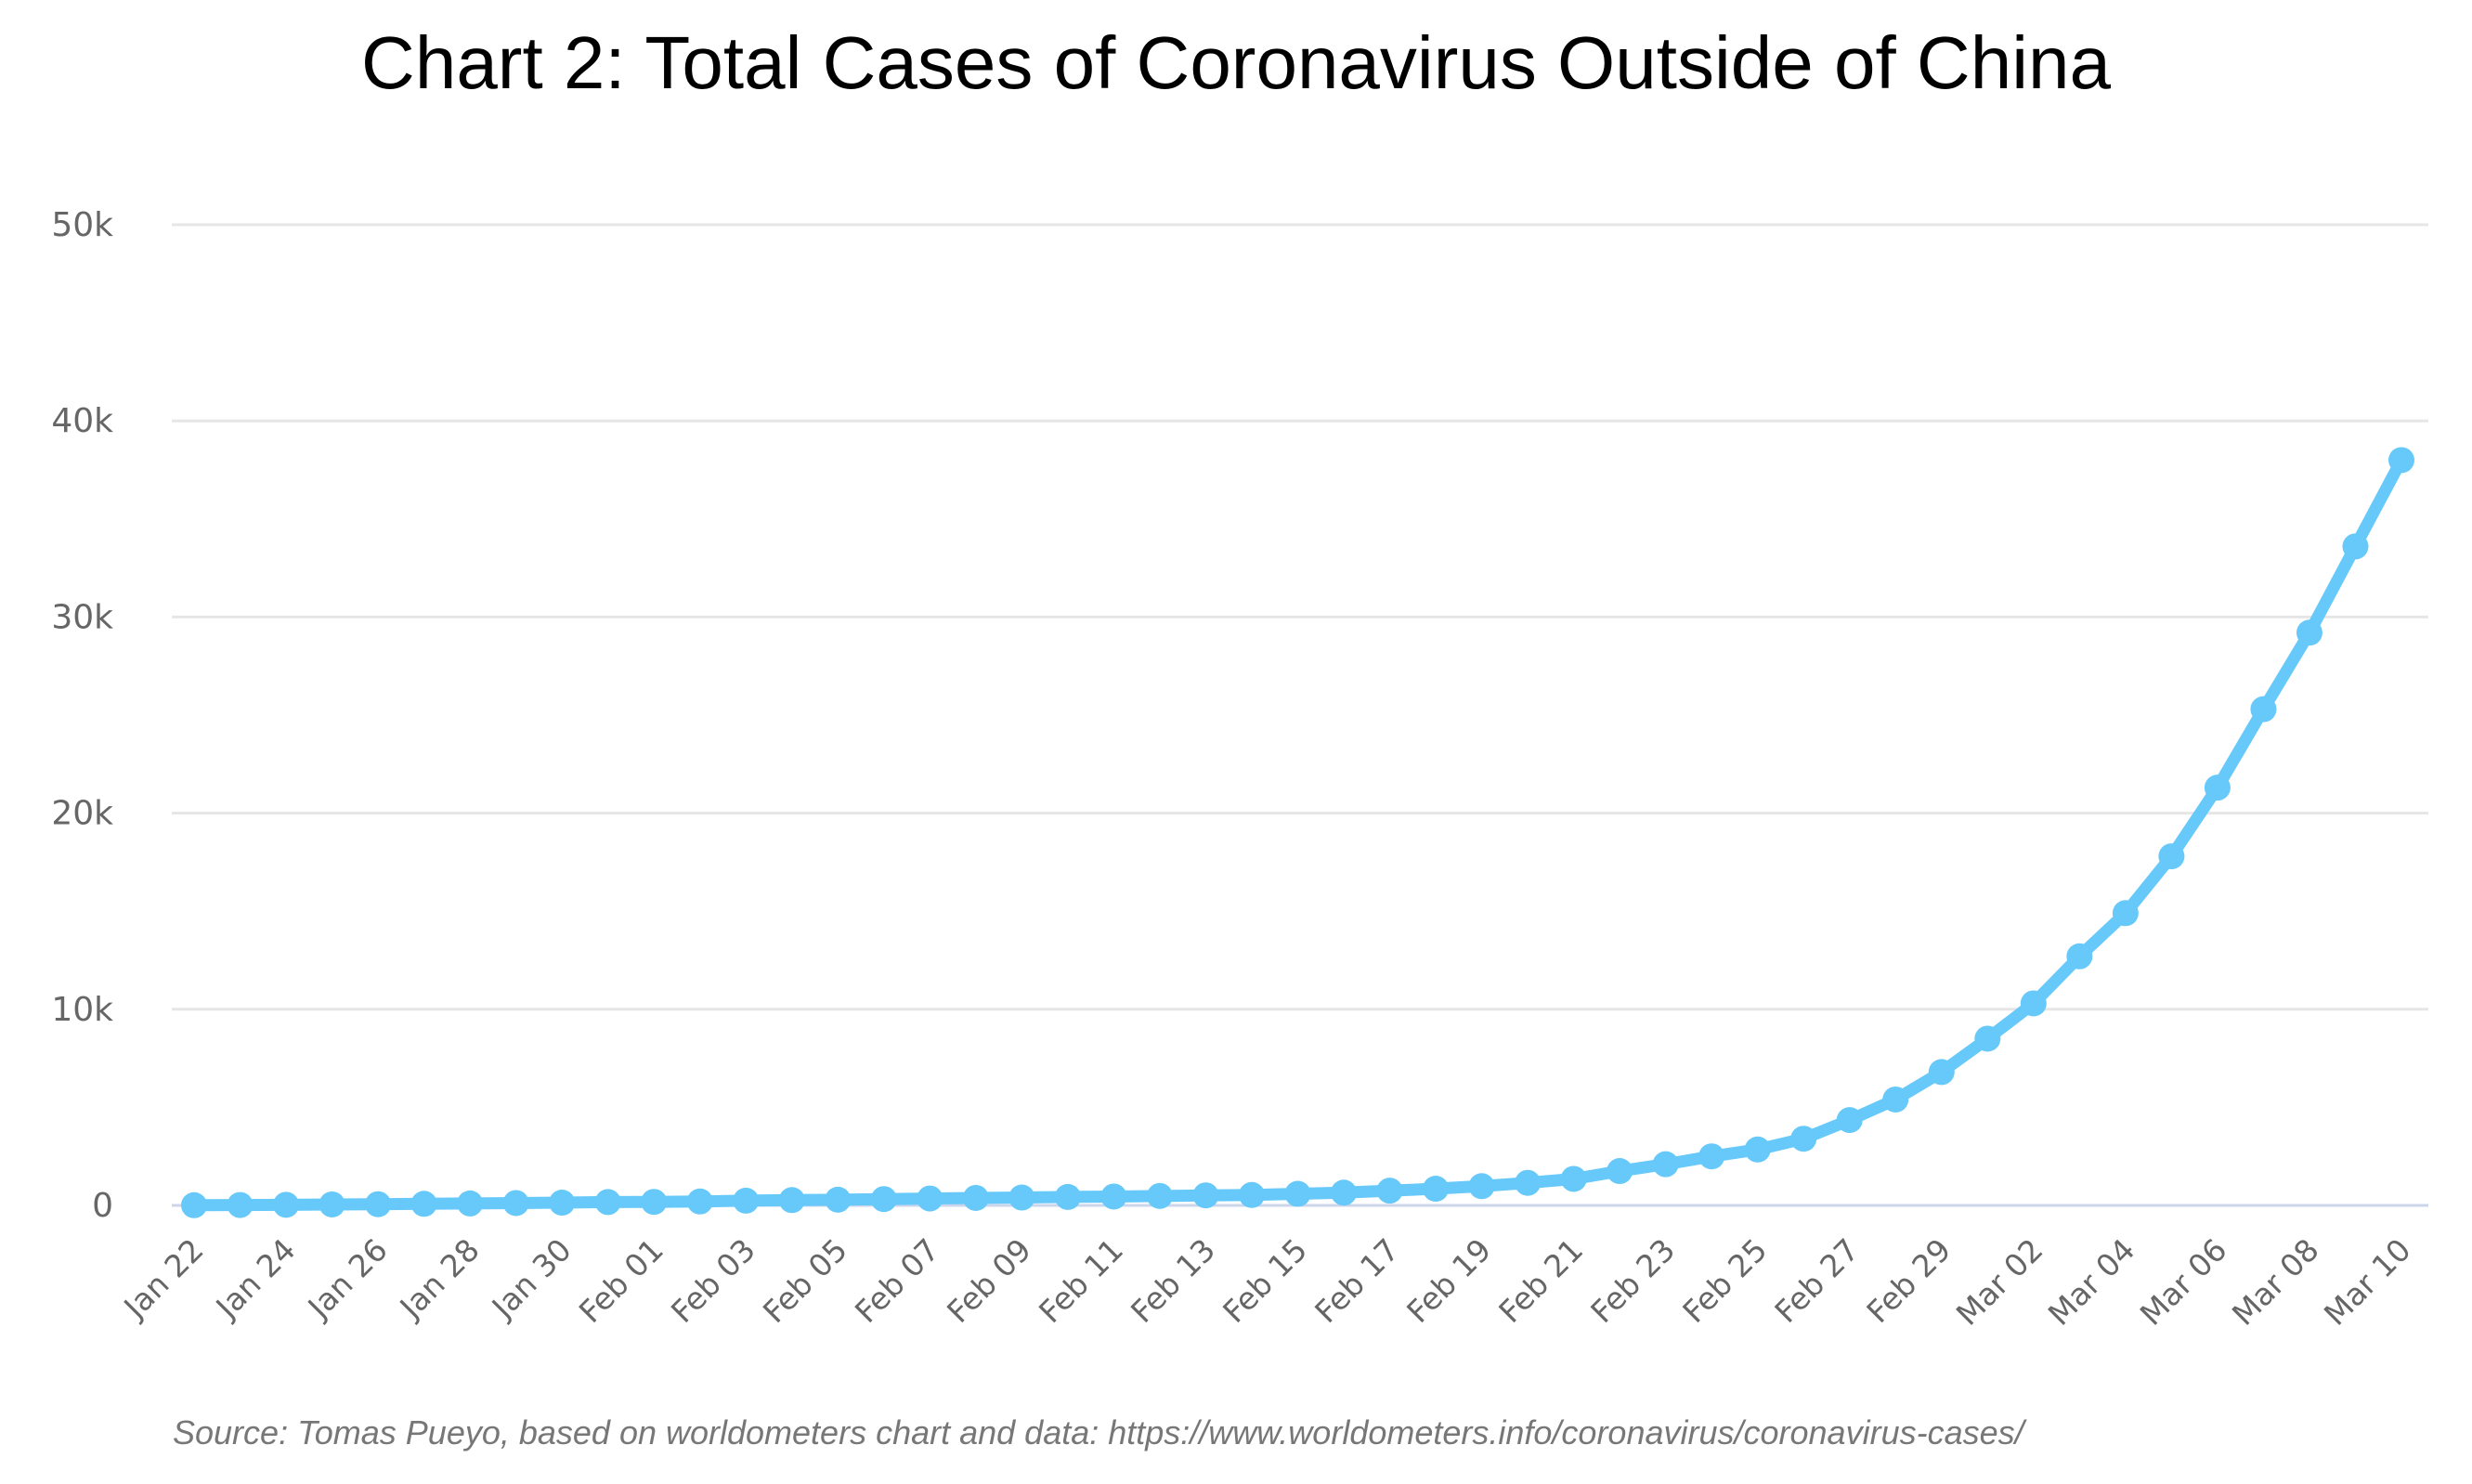  Describe the element at coordinates (82, 421) in the screenshot. I see `y-tick-label: 40k` at that location.